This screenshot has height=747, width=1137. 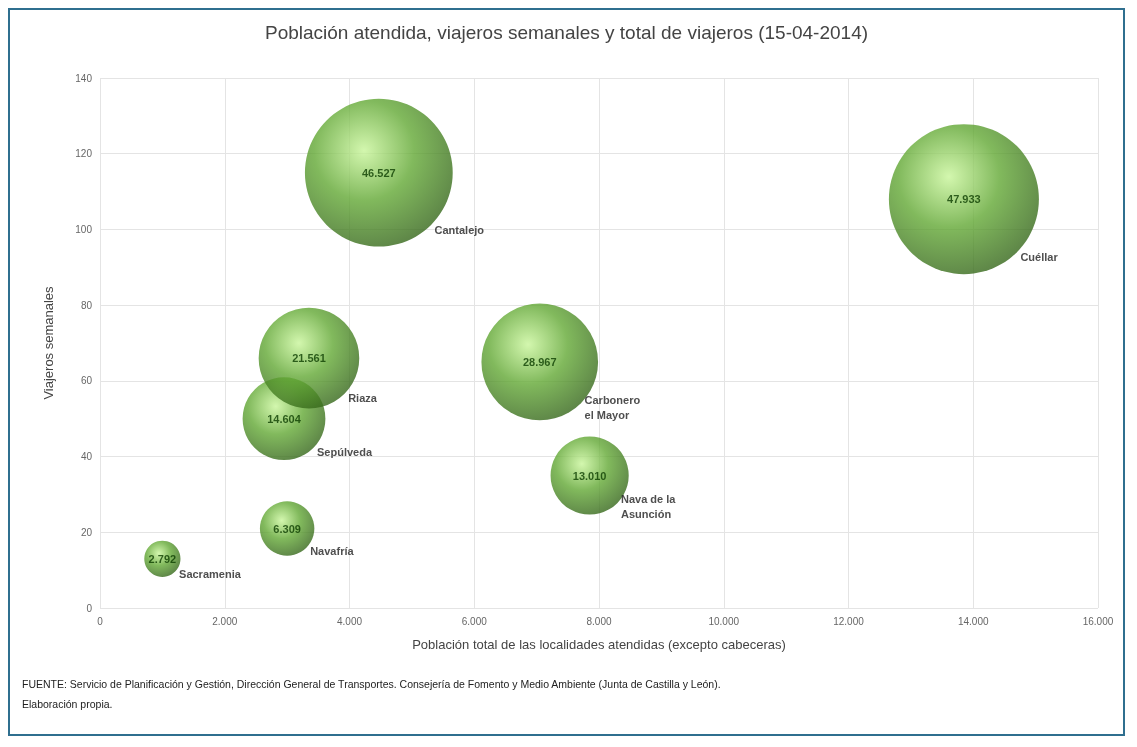 What do you see at coordinates (1098, 621) in the screenshot?
I see `x-tick-label: 16.000` at bounding box center [1098, 621].